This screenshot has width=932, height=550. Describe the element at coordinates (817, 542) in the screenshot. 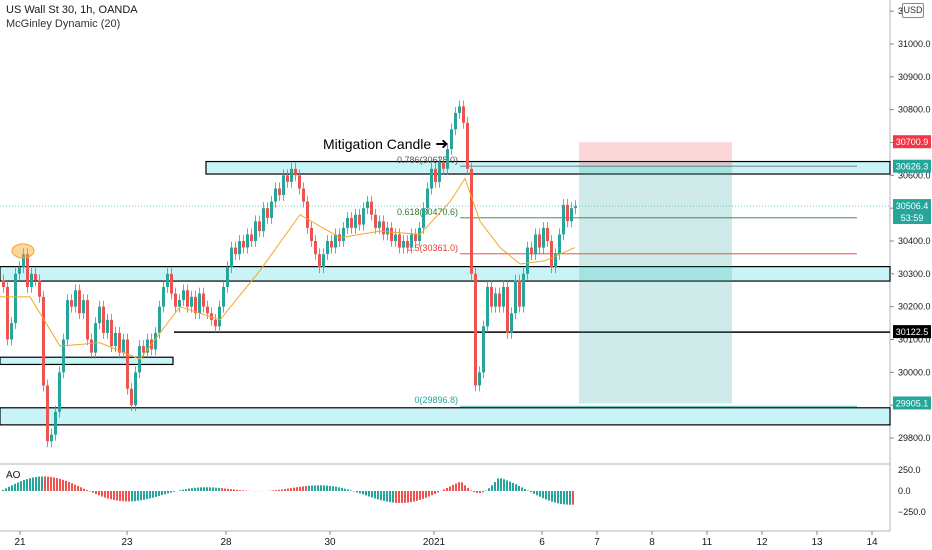

I see `time-tick-label: 13` at that location.